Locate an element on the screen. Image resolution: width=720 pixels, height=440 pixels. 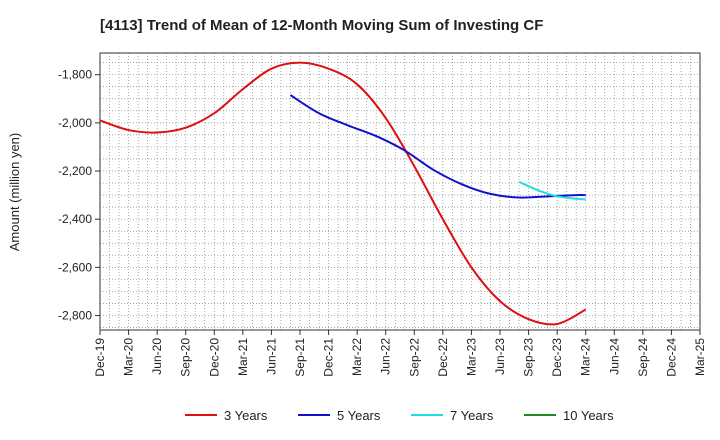
y-tick-label: -1,800 is located at coordinates (75, 75).